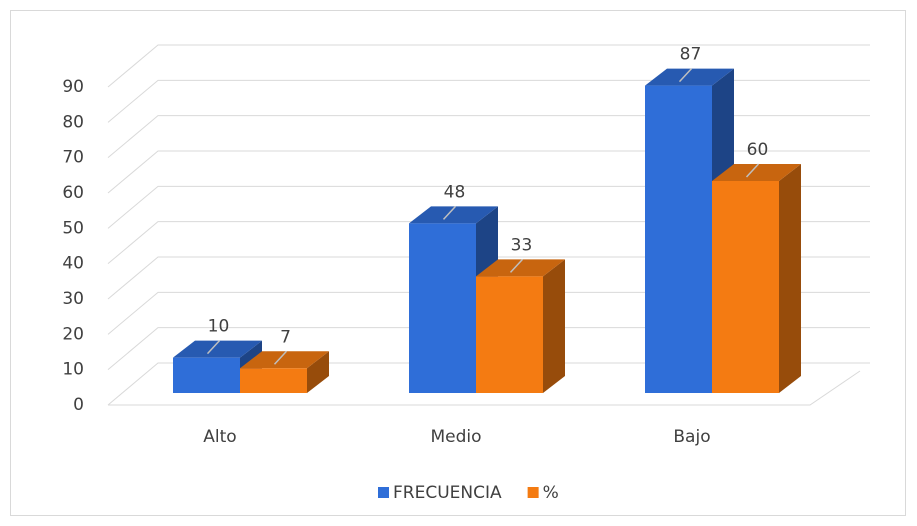  I want to click on y-tick-label: 30, so click(73, 299).